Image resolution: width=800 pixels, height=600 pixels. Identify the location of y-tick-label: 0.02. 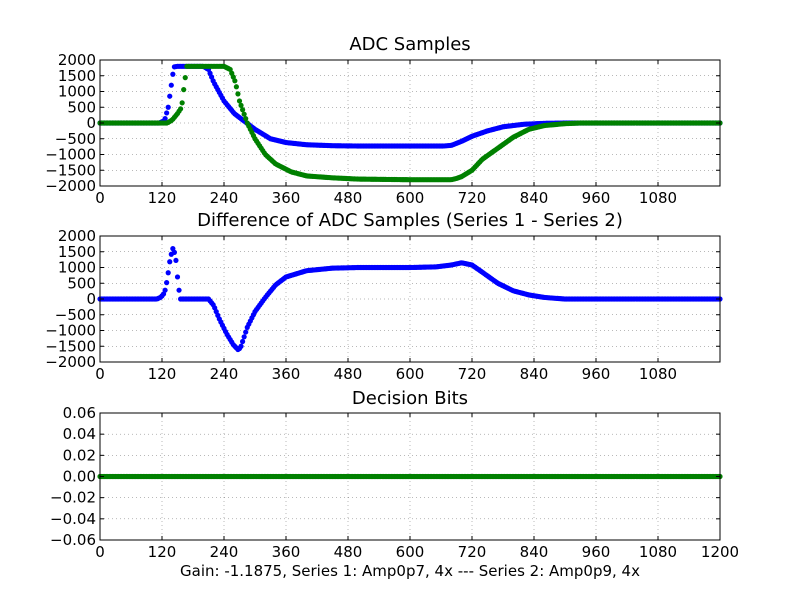
(79, 455).